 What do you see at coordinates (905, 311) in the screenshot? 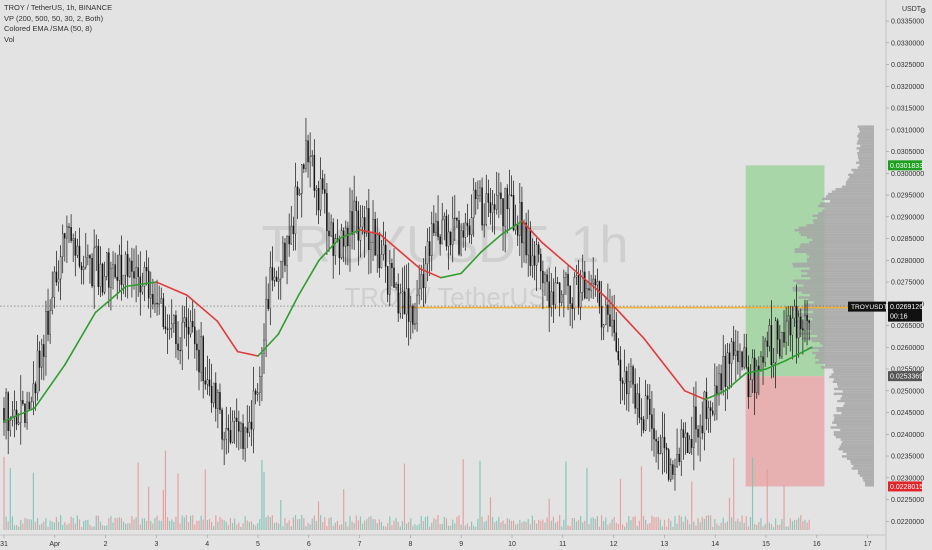
I see `last-price-badge: 0.0269126 00:16` at bounding box center [905, 311].